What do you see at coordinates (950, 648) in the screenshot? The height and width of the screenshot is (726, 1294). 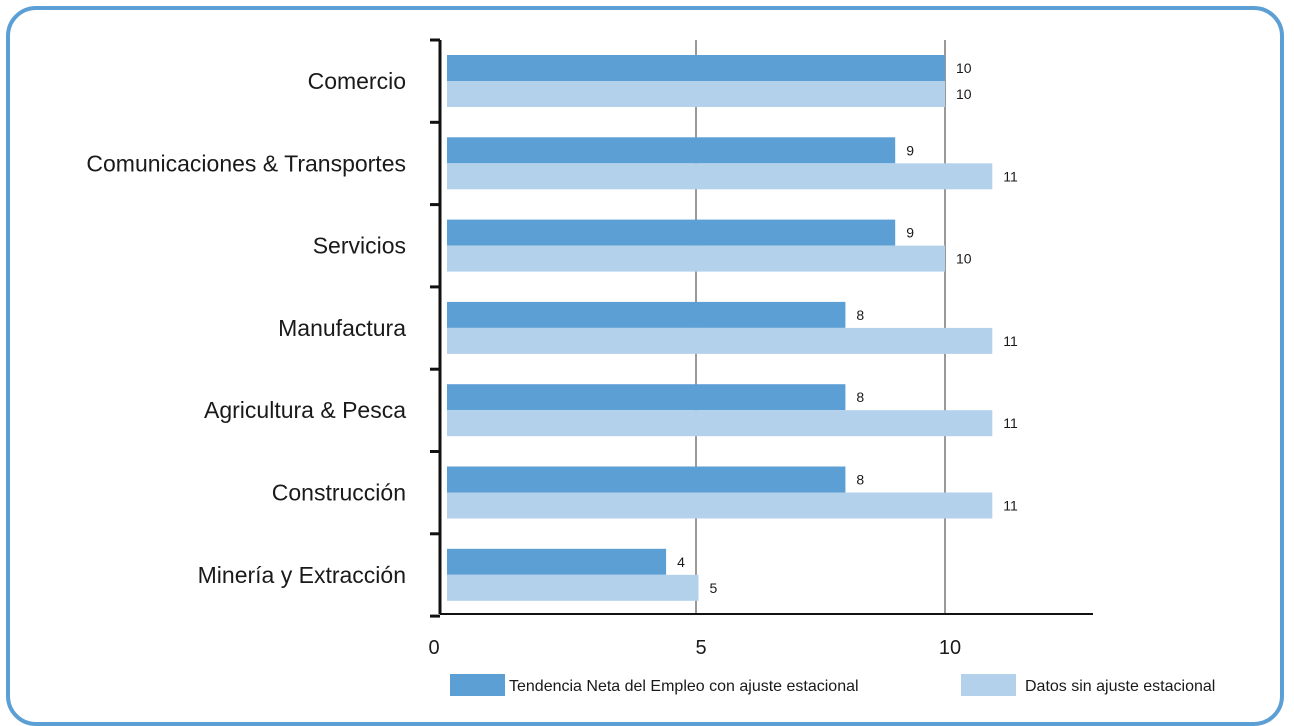 I see `x-tick-label-10: 10` at bounding box center [950, 648].